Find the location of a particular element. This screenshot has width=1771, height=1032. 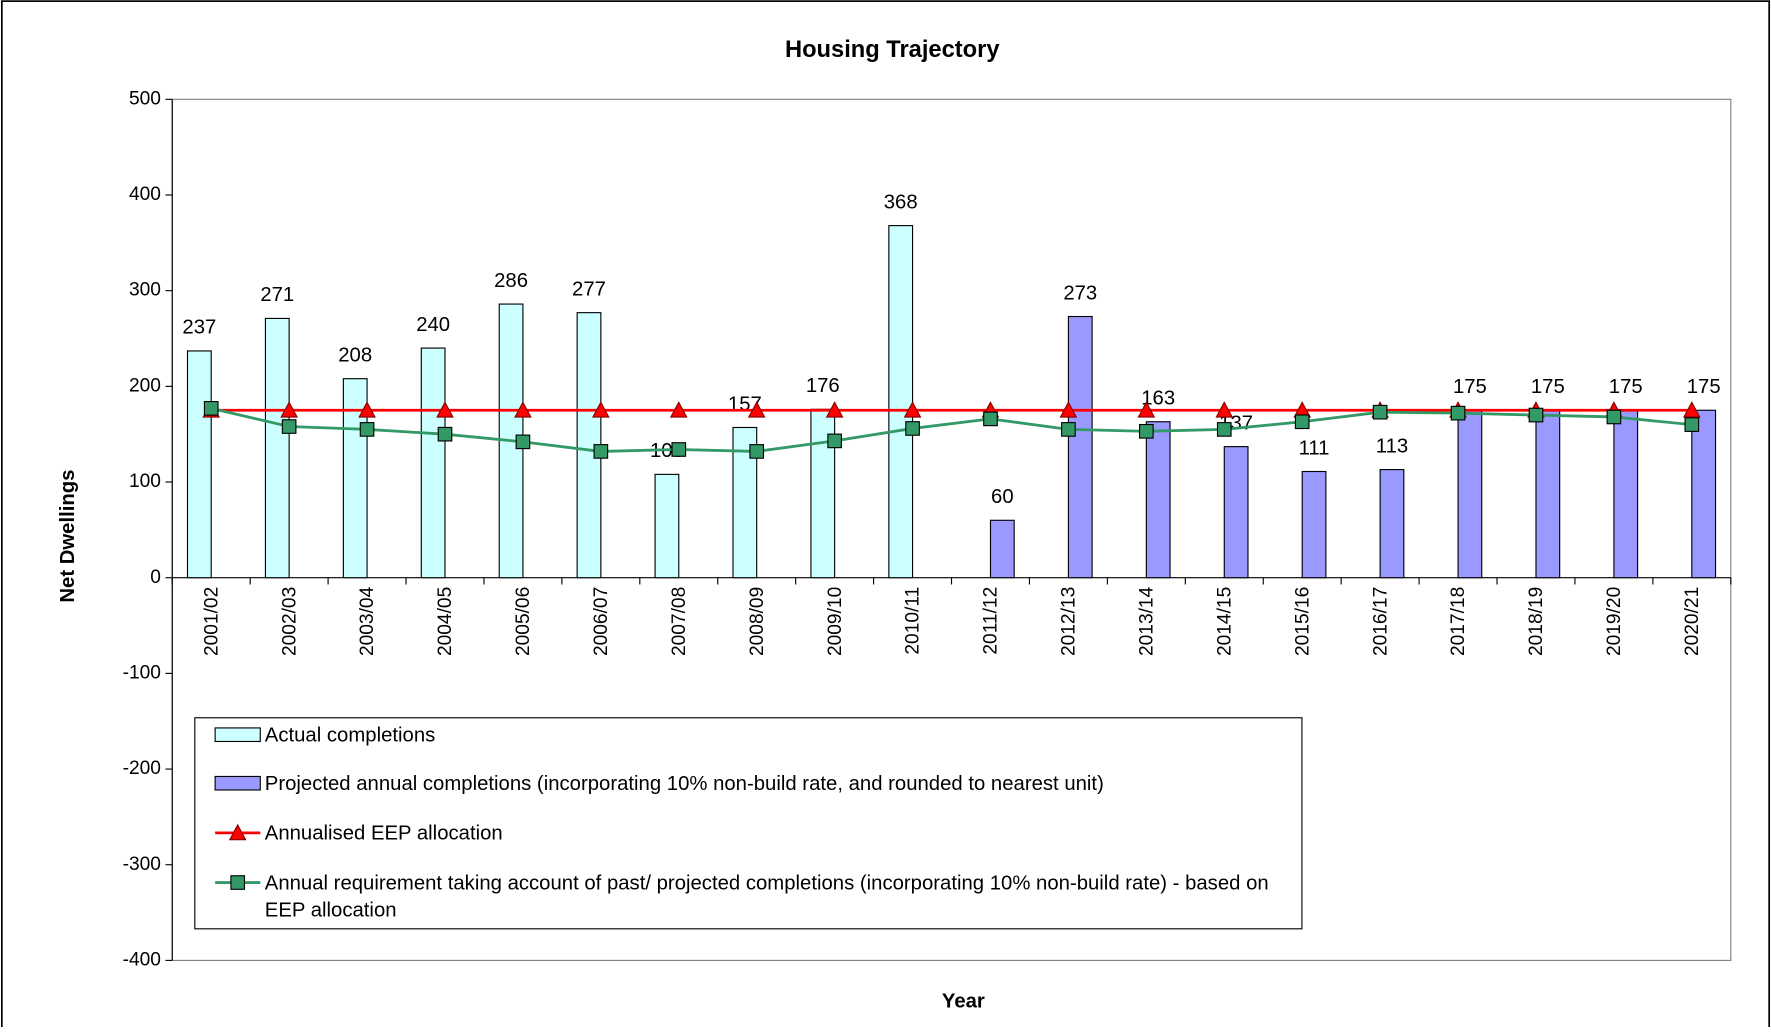

x-tick-label: 2011/12 is located at coordinates (991, 621).